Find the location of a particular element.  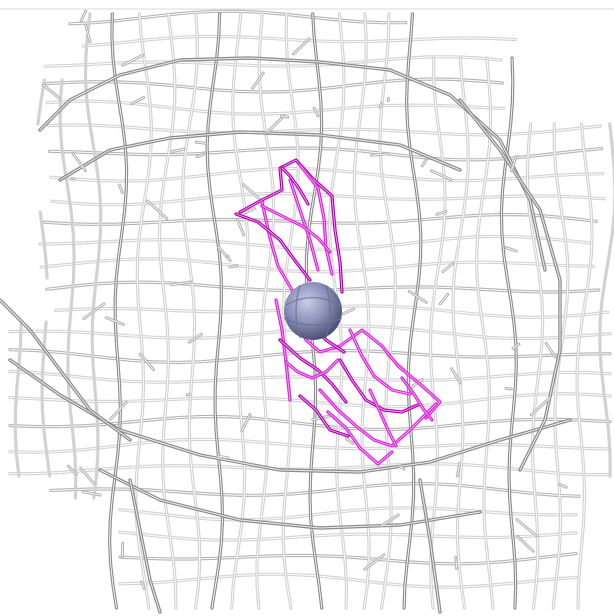

ligand-group is located at coordinates (313, 311).